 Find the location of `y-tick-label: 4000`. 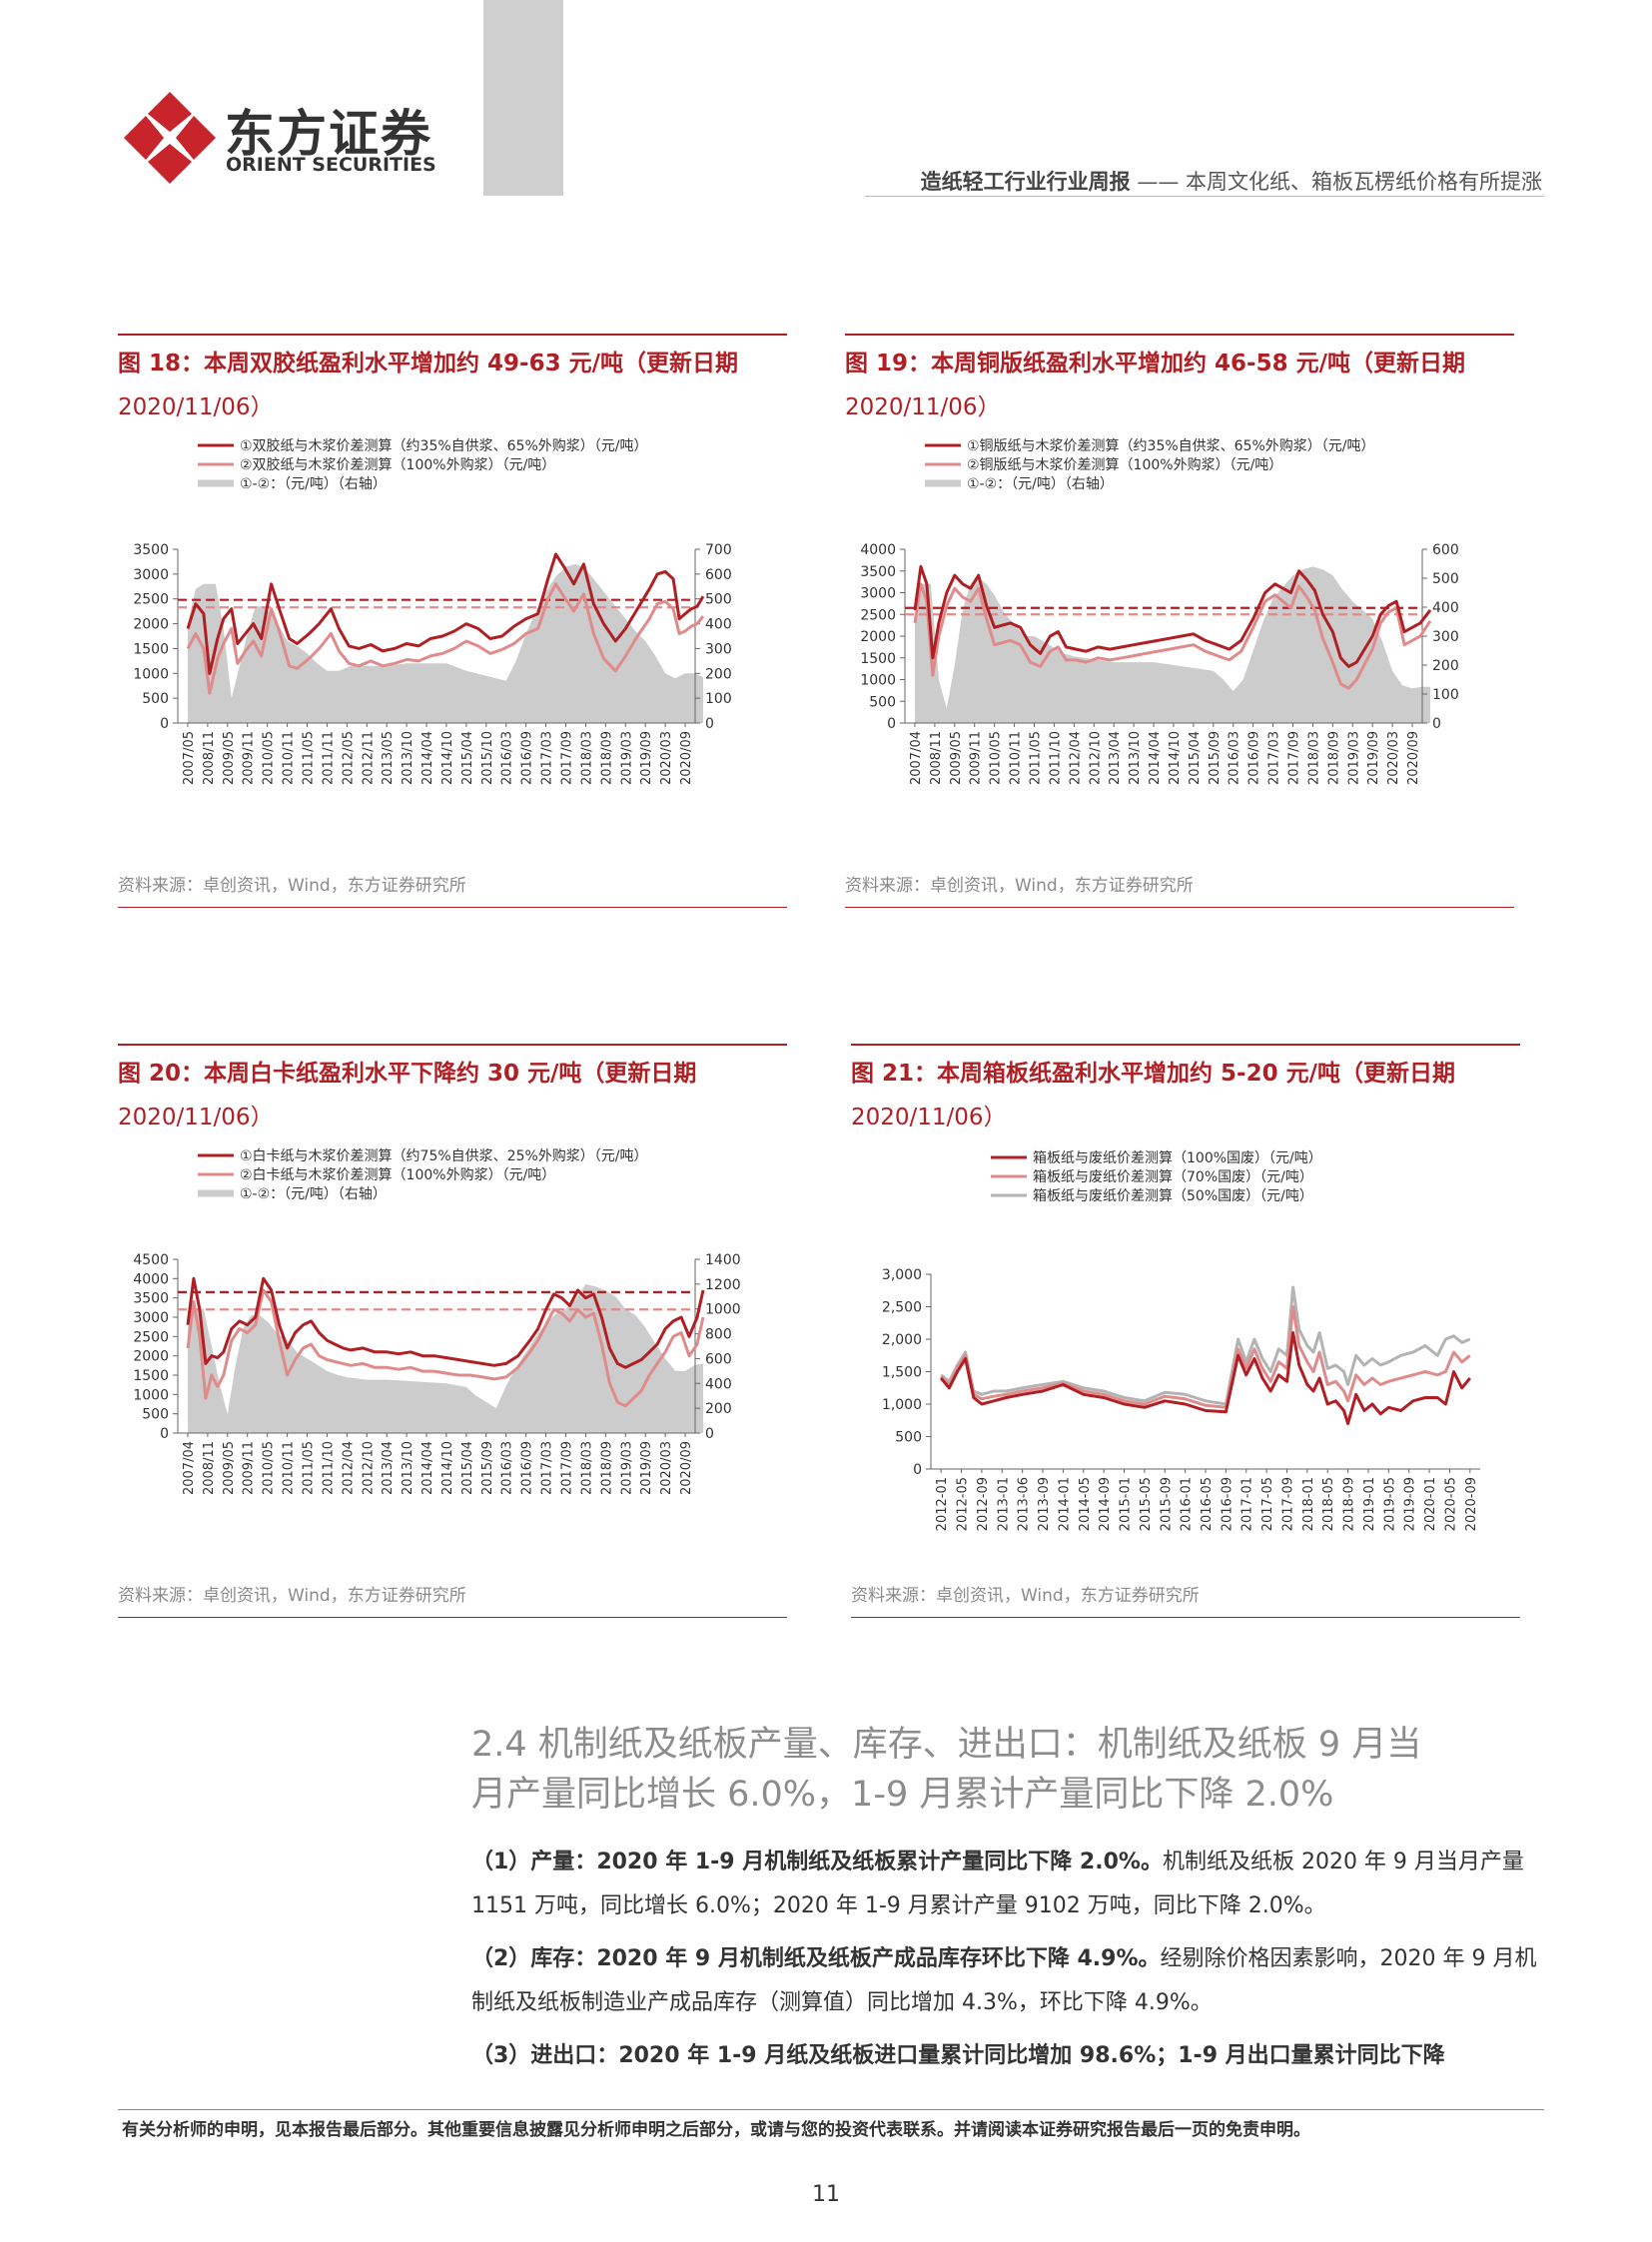

y-tick-label: 4000 is located at coordinates (151, 1279).